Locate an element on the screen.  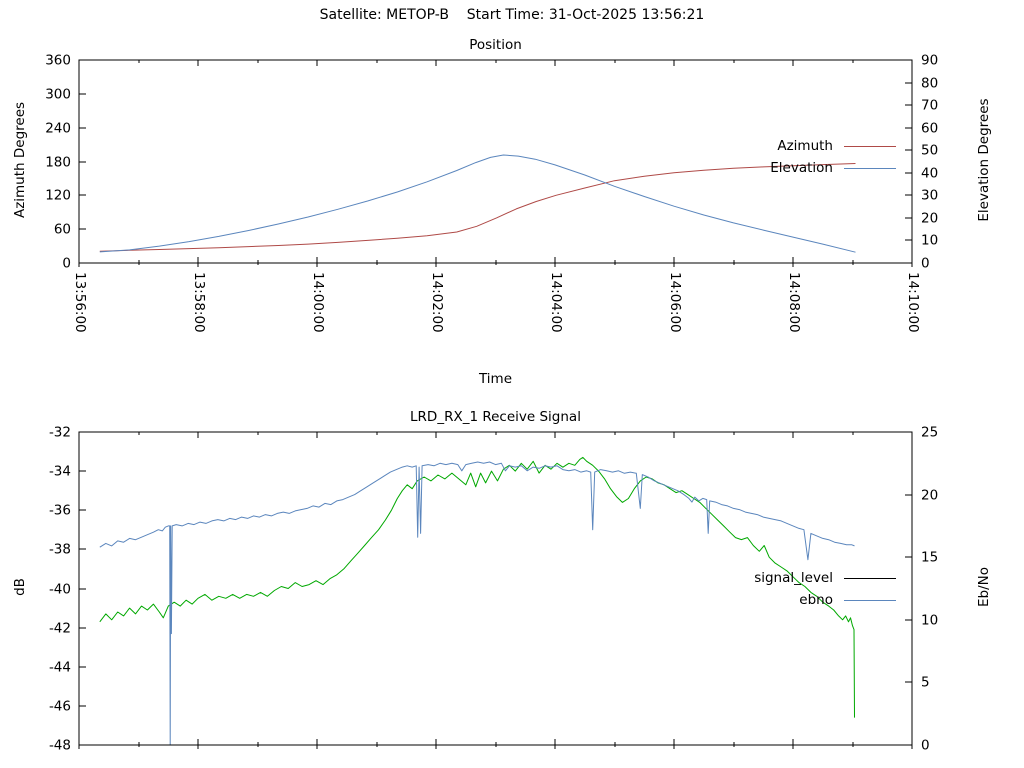
tick-label: -44 is located at coordinates (60, 668).